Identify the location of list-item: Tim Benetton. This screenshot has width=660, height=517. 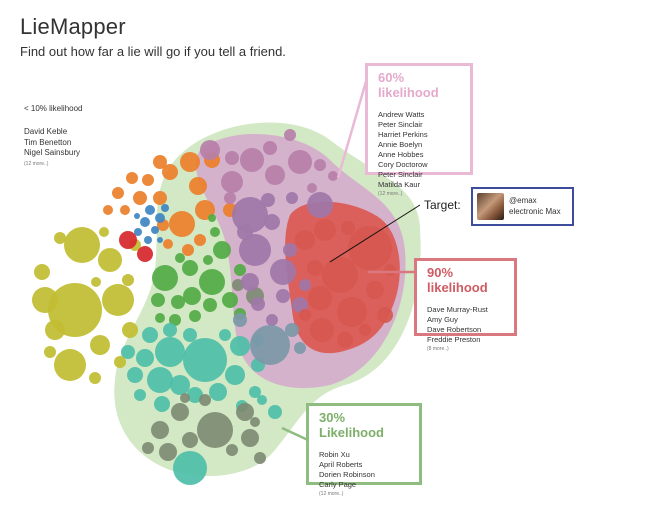
(48, 142).